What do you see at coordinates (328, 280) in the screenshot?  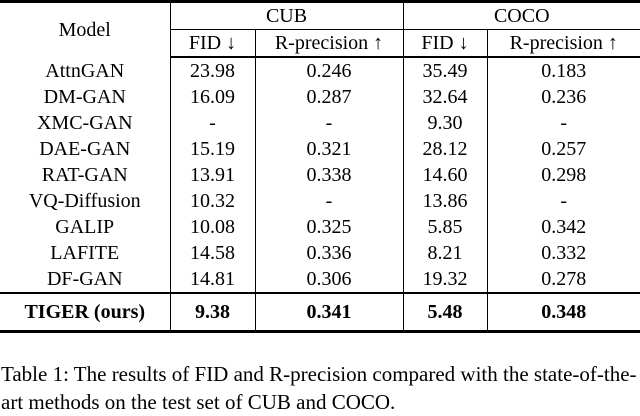 I see `cub-rprecision-cell: 0.306` at bounding box center [328, 280].